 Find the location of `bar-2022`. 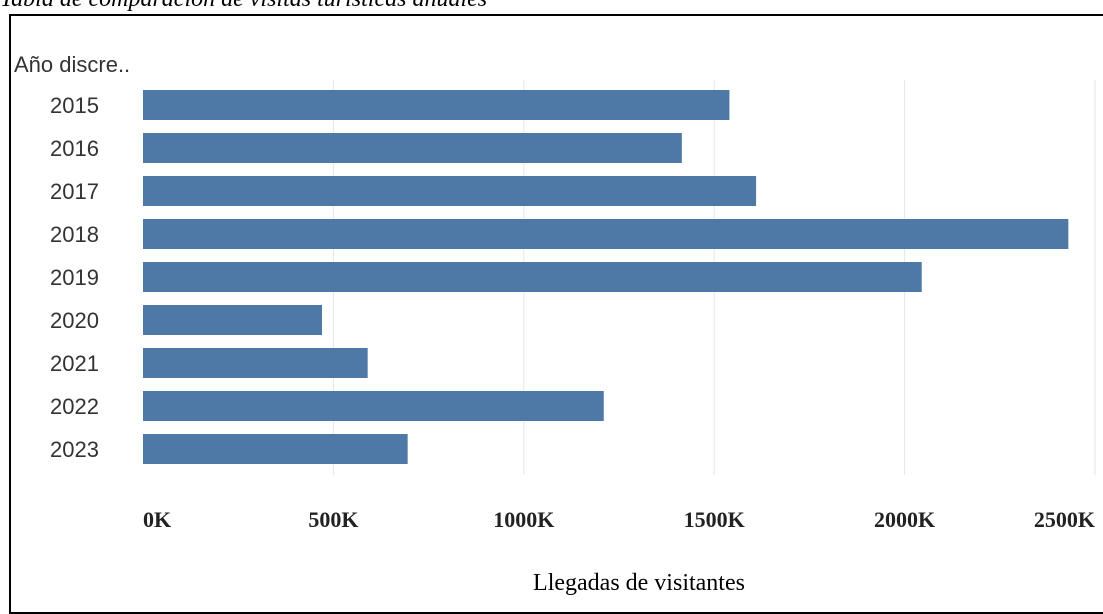

bar-2022 is located at coordinates (373, 406).